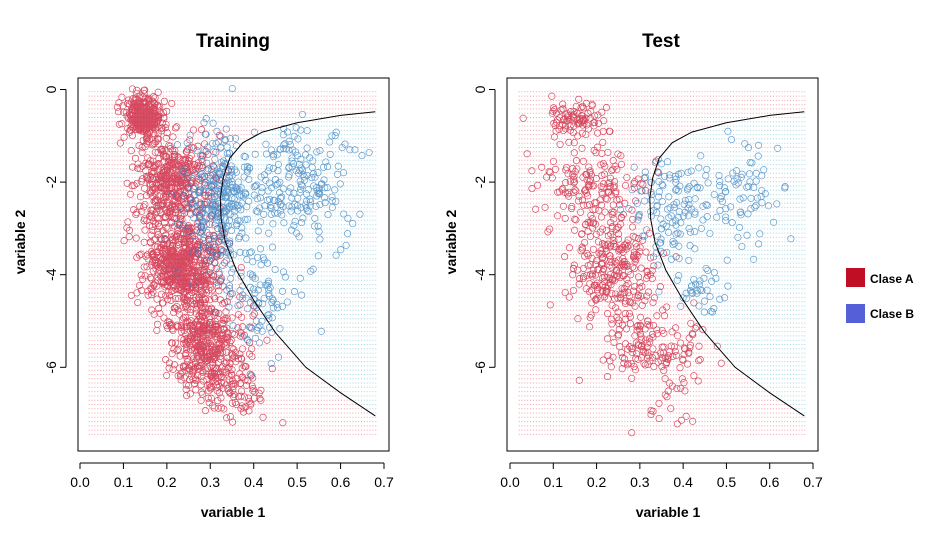 This screenshot has width=941, height=548. I want to click on legend-swatch-clase-a, so click(855, 277).